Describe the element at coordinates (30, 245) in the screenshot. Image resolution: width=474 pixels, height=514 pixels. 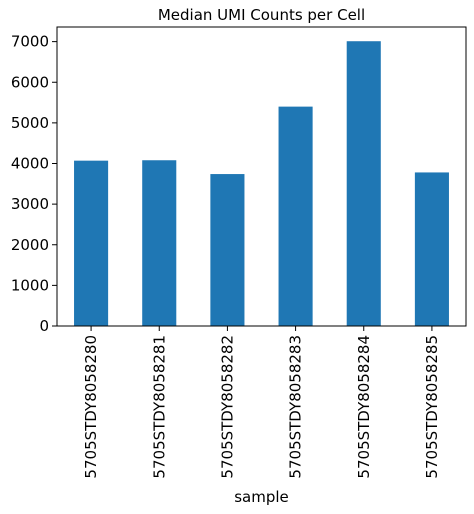
I see `y-tick-label: 2000` at that location.